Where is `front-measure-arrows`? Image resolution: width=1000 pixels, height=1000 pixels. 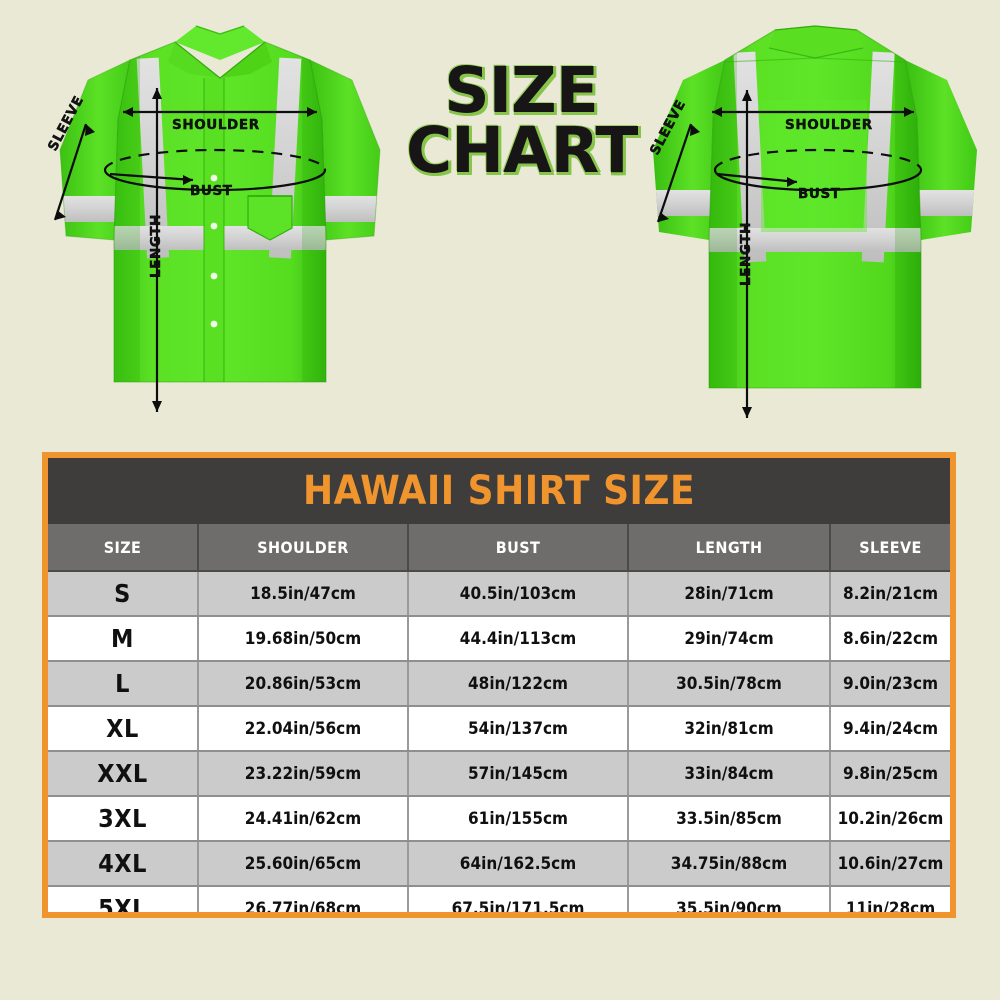 front-measure-arrows is located at coordinates (190, 250).